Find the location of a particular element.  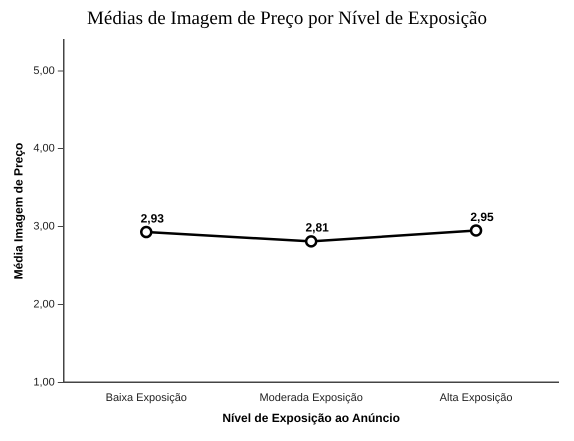

y-tick-label: 5,00 is located at coordinates (44, 70).